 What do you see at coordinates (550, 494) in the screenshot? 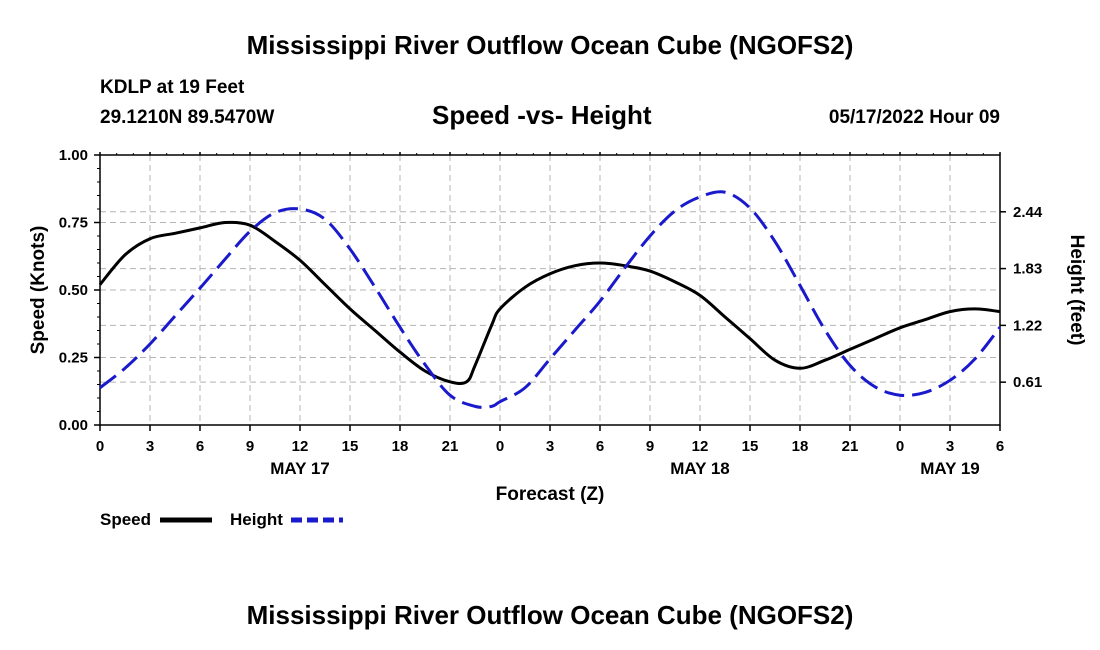
I see `x-axis-title: Forecast (Z)` at bounding box center [550, 494].